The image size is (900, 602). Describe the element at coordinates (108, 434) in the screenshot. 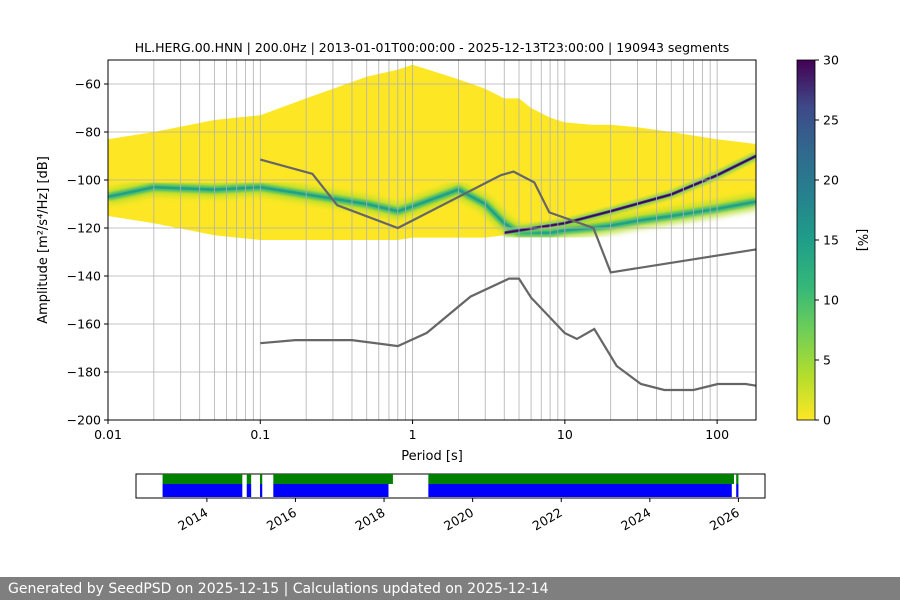

I see `x-tick-label: 0.01` at that location.